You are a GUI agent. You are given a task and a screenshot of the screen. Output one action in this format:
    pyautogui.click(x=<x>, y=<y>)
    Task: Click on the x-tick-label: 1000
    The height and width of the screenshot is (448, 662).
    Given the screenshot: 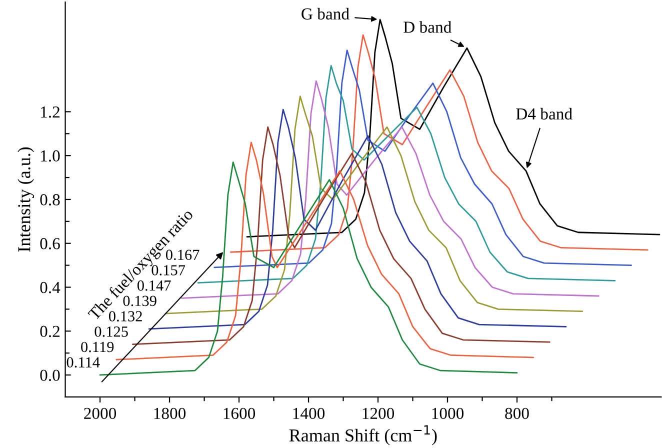 What is the action you would take?
    pyautogui.click(x=448, y=414)
    